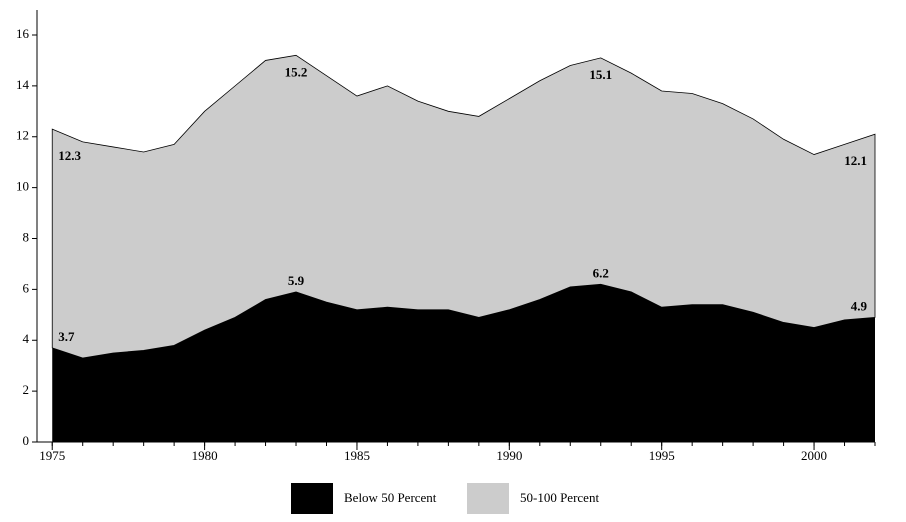 Image resolution: width=906 pixels, height=522 pixels. Describe the element at coordinates (390, 497) in the screenshot. I see `legend-label: Below 50 Percent` at that location.